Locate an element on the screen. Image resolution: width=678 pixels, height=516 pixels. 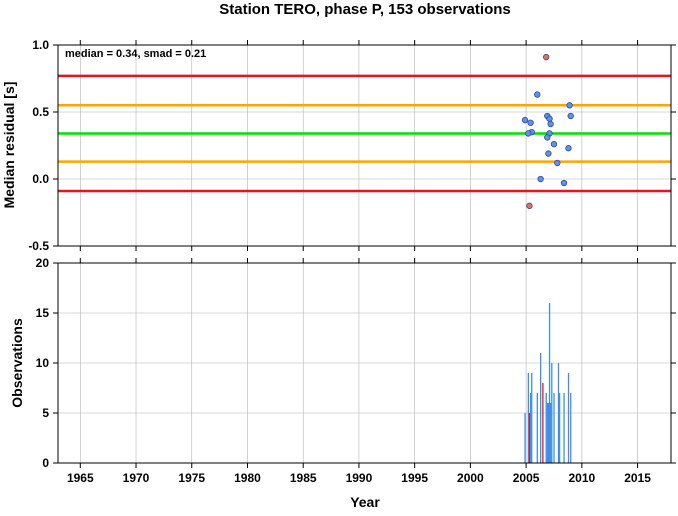
residual-y-tick-label: 0.0 is located at coordinates (40, 179).